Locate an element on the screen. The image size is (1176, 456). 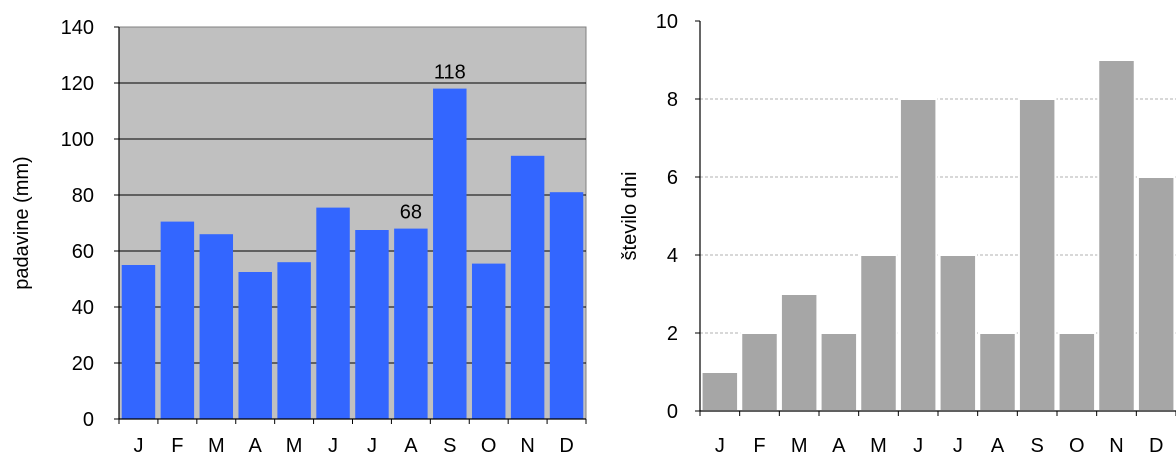
y-tick-label: 8 is located at coordinates (672, 100).